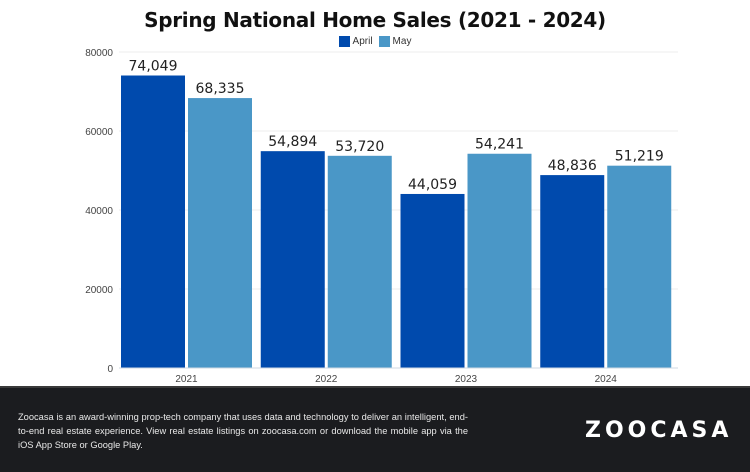 The height and width of the screenshot is (472, 750). I want to click on legend: April May, so click(375, 41).